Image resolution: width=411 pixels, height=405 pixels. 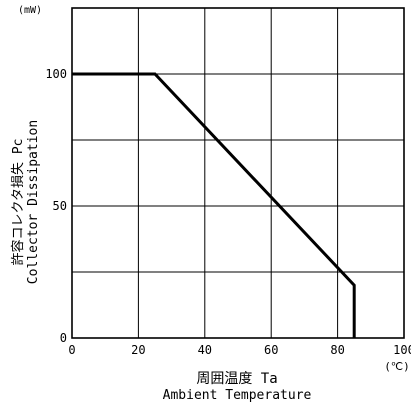 I want to click on x-axis-unit: (℃), so click(x=397, y=366).